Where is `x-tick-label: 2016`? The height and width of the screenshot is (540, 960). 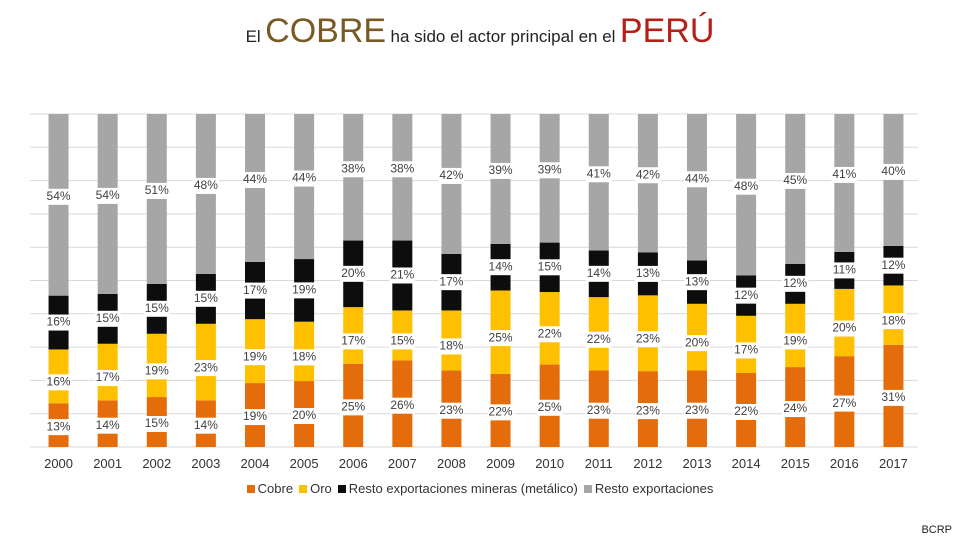 x-tick-label: 2016 is located at coordinates (844, 463).